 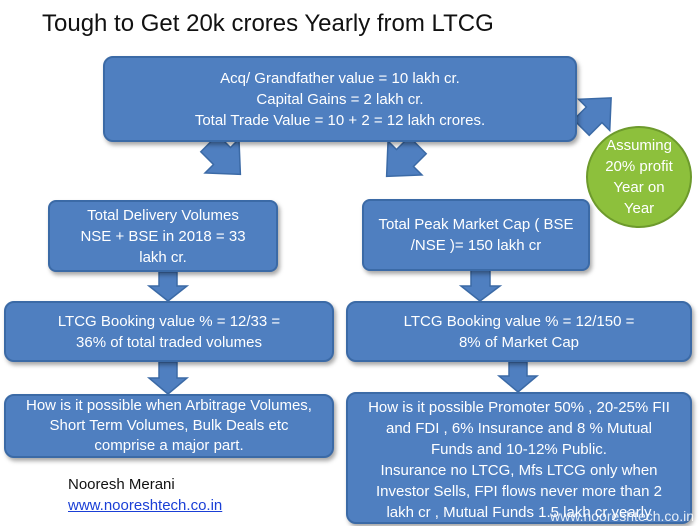 I want to click on website-link: www.nooreshtech.co.in, so click(x=145, y=505).